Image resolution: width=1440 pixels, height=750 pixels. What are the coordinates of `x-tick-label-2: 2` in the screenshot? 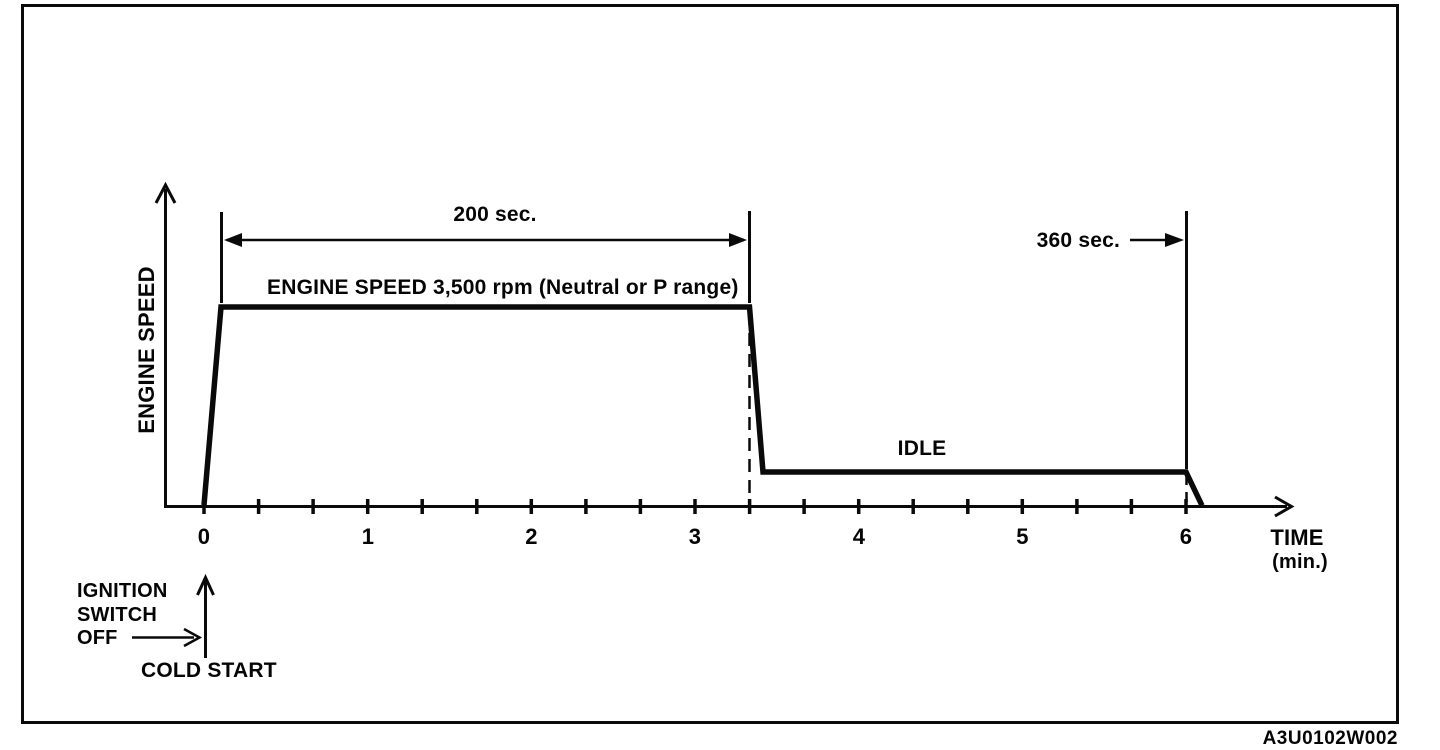 It's located at (531, 536).